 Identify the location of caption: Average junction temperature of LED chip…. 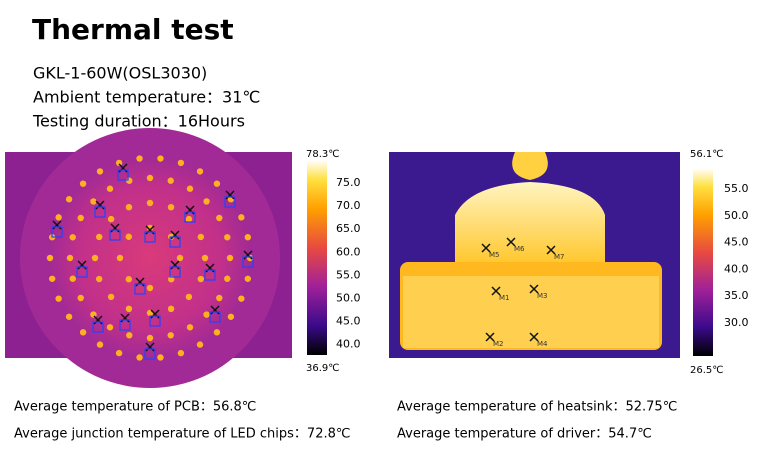
(182, 434).